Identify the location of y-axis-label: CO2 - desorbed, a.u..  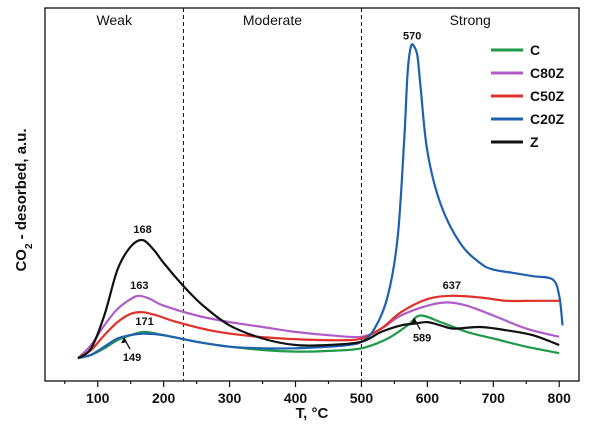
(24, 199).